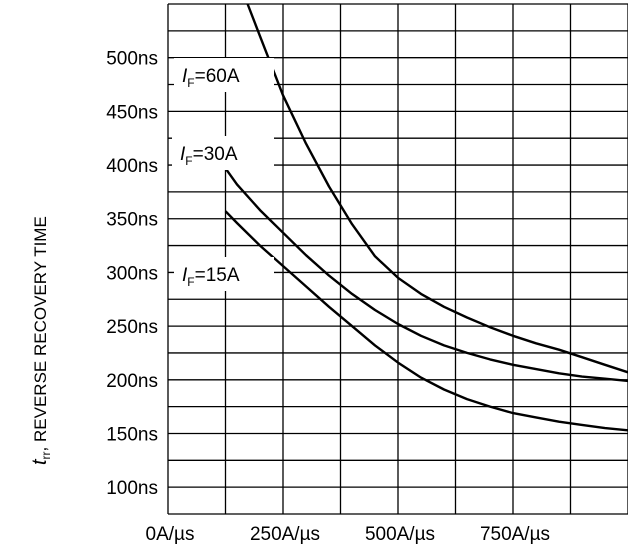  What do you see at coordinates (285, 534) in the screenshot?
I see `x-tick-label: 250A/µs` at bounding box center [285, 534].